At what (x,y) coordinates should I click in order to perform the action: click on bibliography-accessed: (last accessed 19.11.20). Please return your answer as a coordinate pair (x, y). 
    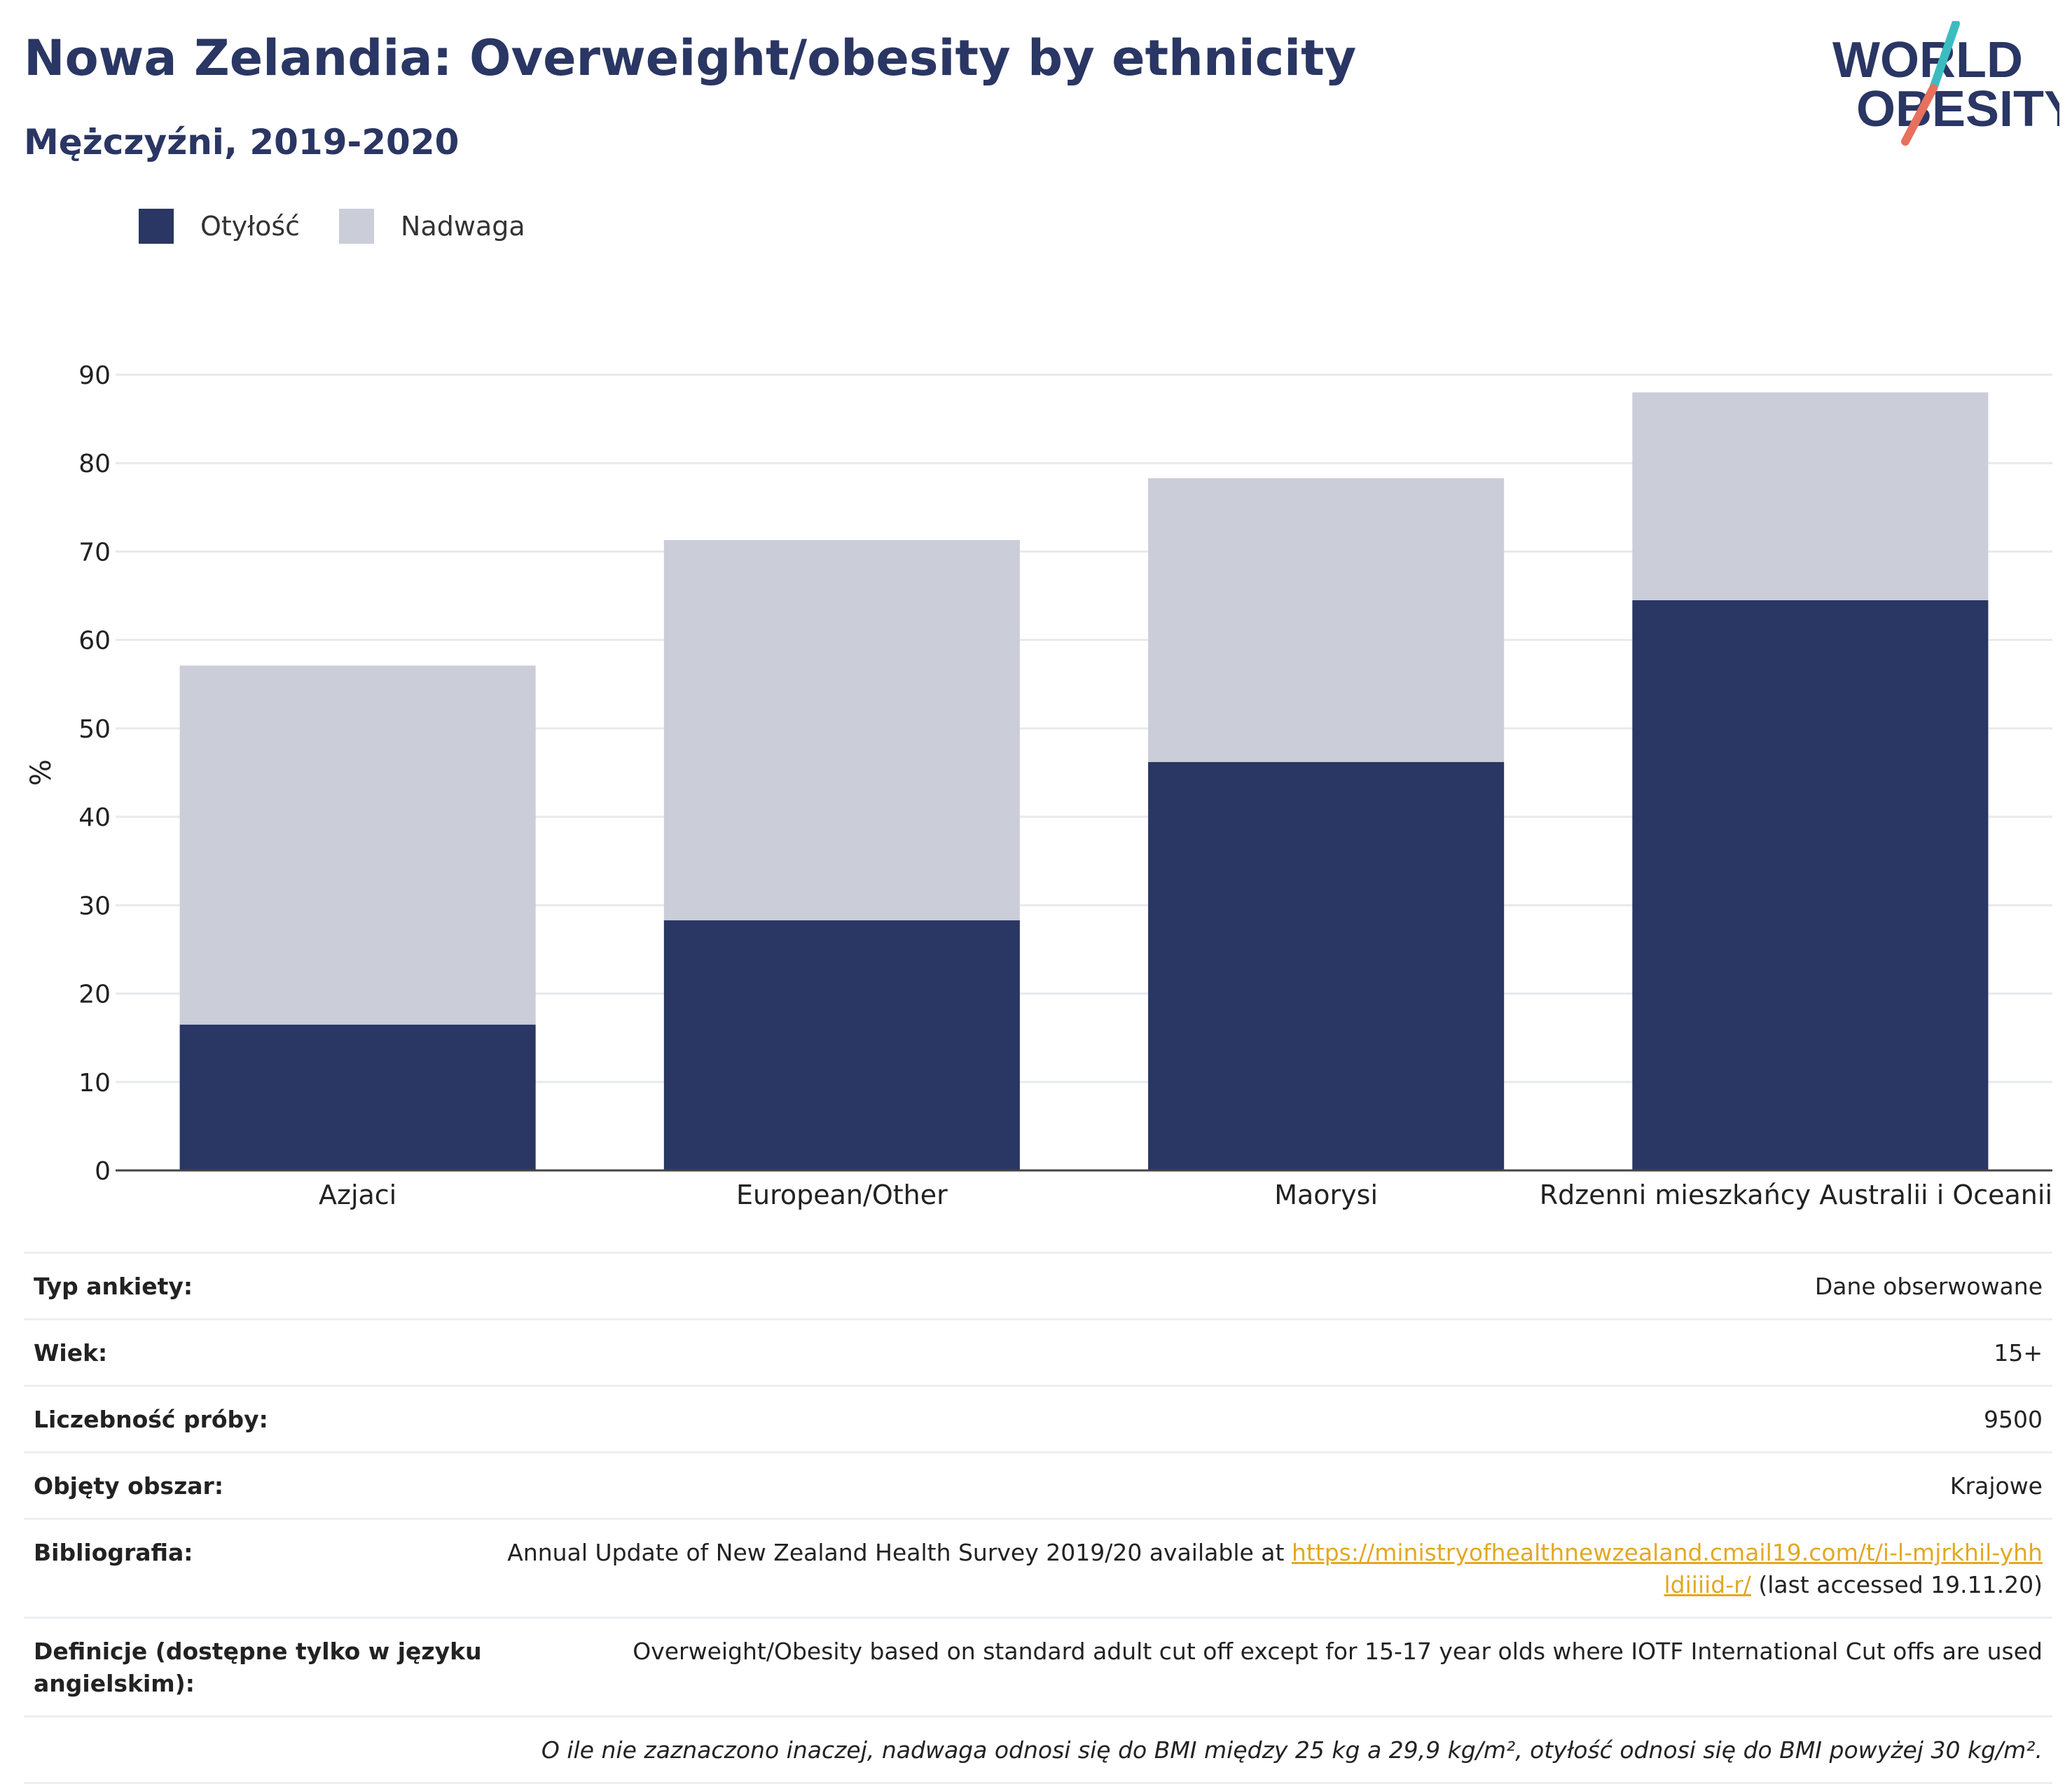
    Looking at the image, I should click on (1897, 1585).